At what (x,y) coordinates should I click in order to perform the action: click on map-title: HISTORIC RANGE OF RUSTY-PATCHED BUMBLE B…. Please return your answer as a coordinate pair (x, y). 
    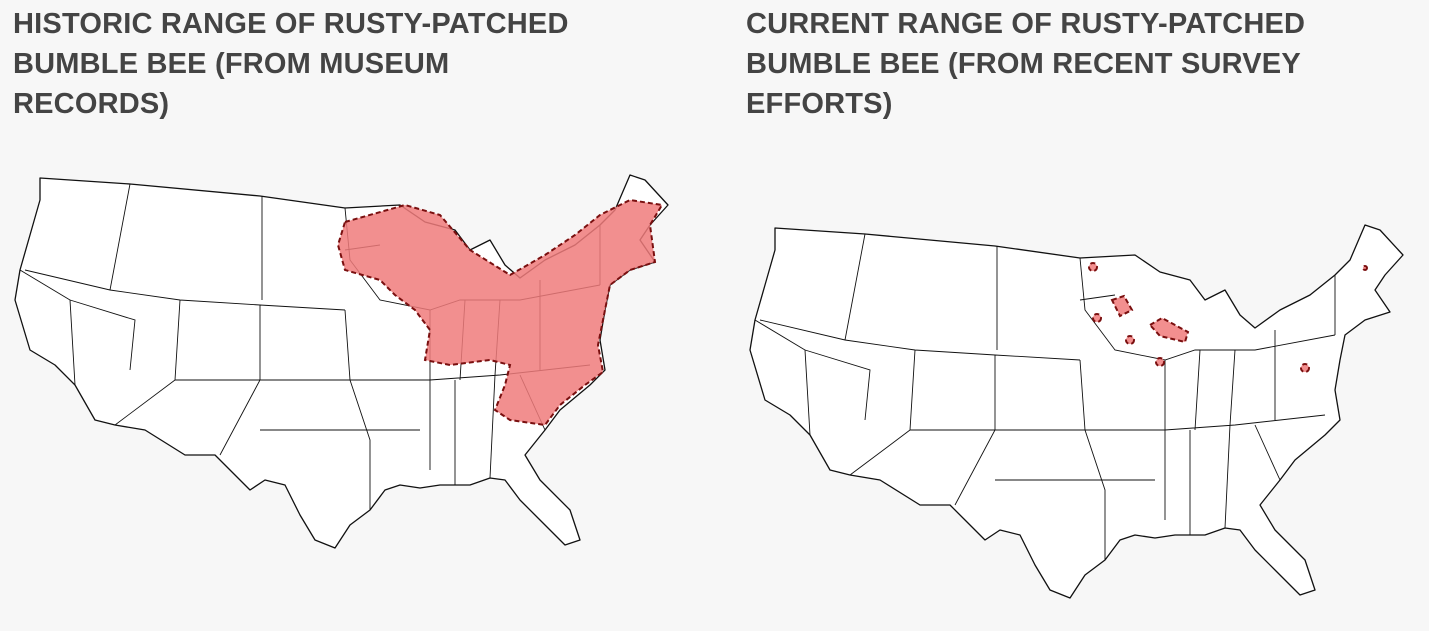
    Looking at the image, I should click on (291, 64).